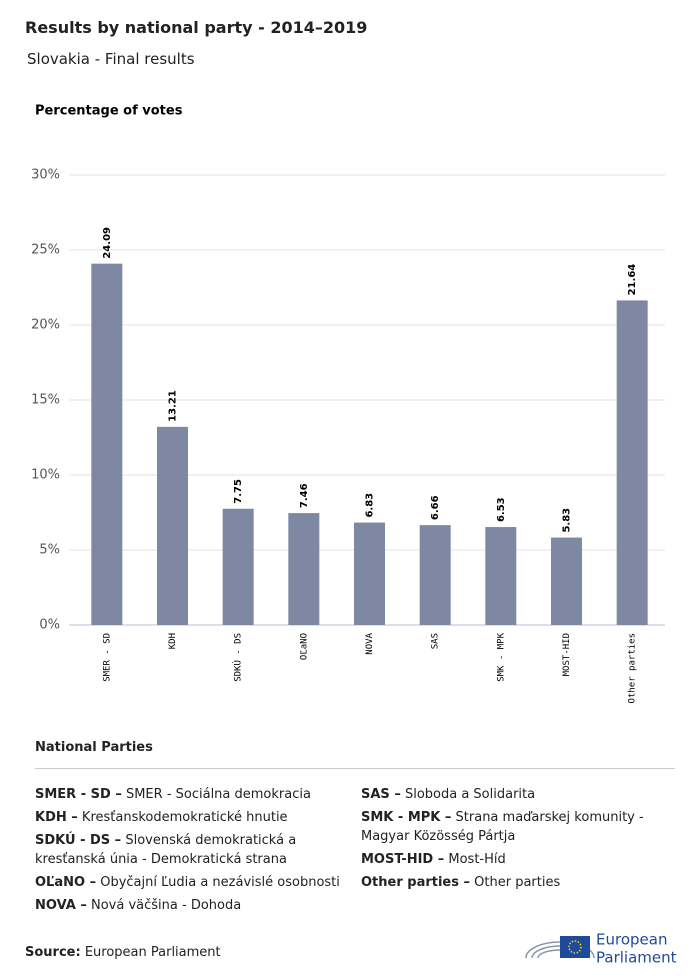 The height and width of the screenshot is (980, 700). Describe the element at coordinates (370, 643) in the screenshot. I see `x-tick-label: NOVA` at that location.